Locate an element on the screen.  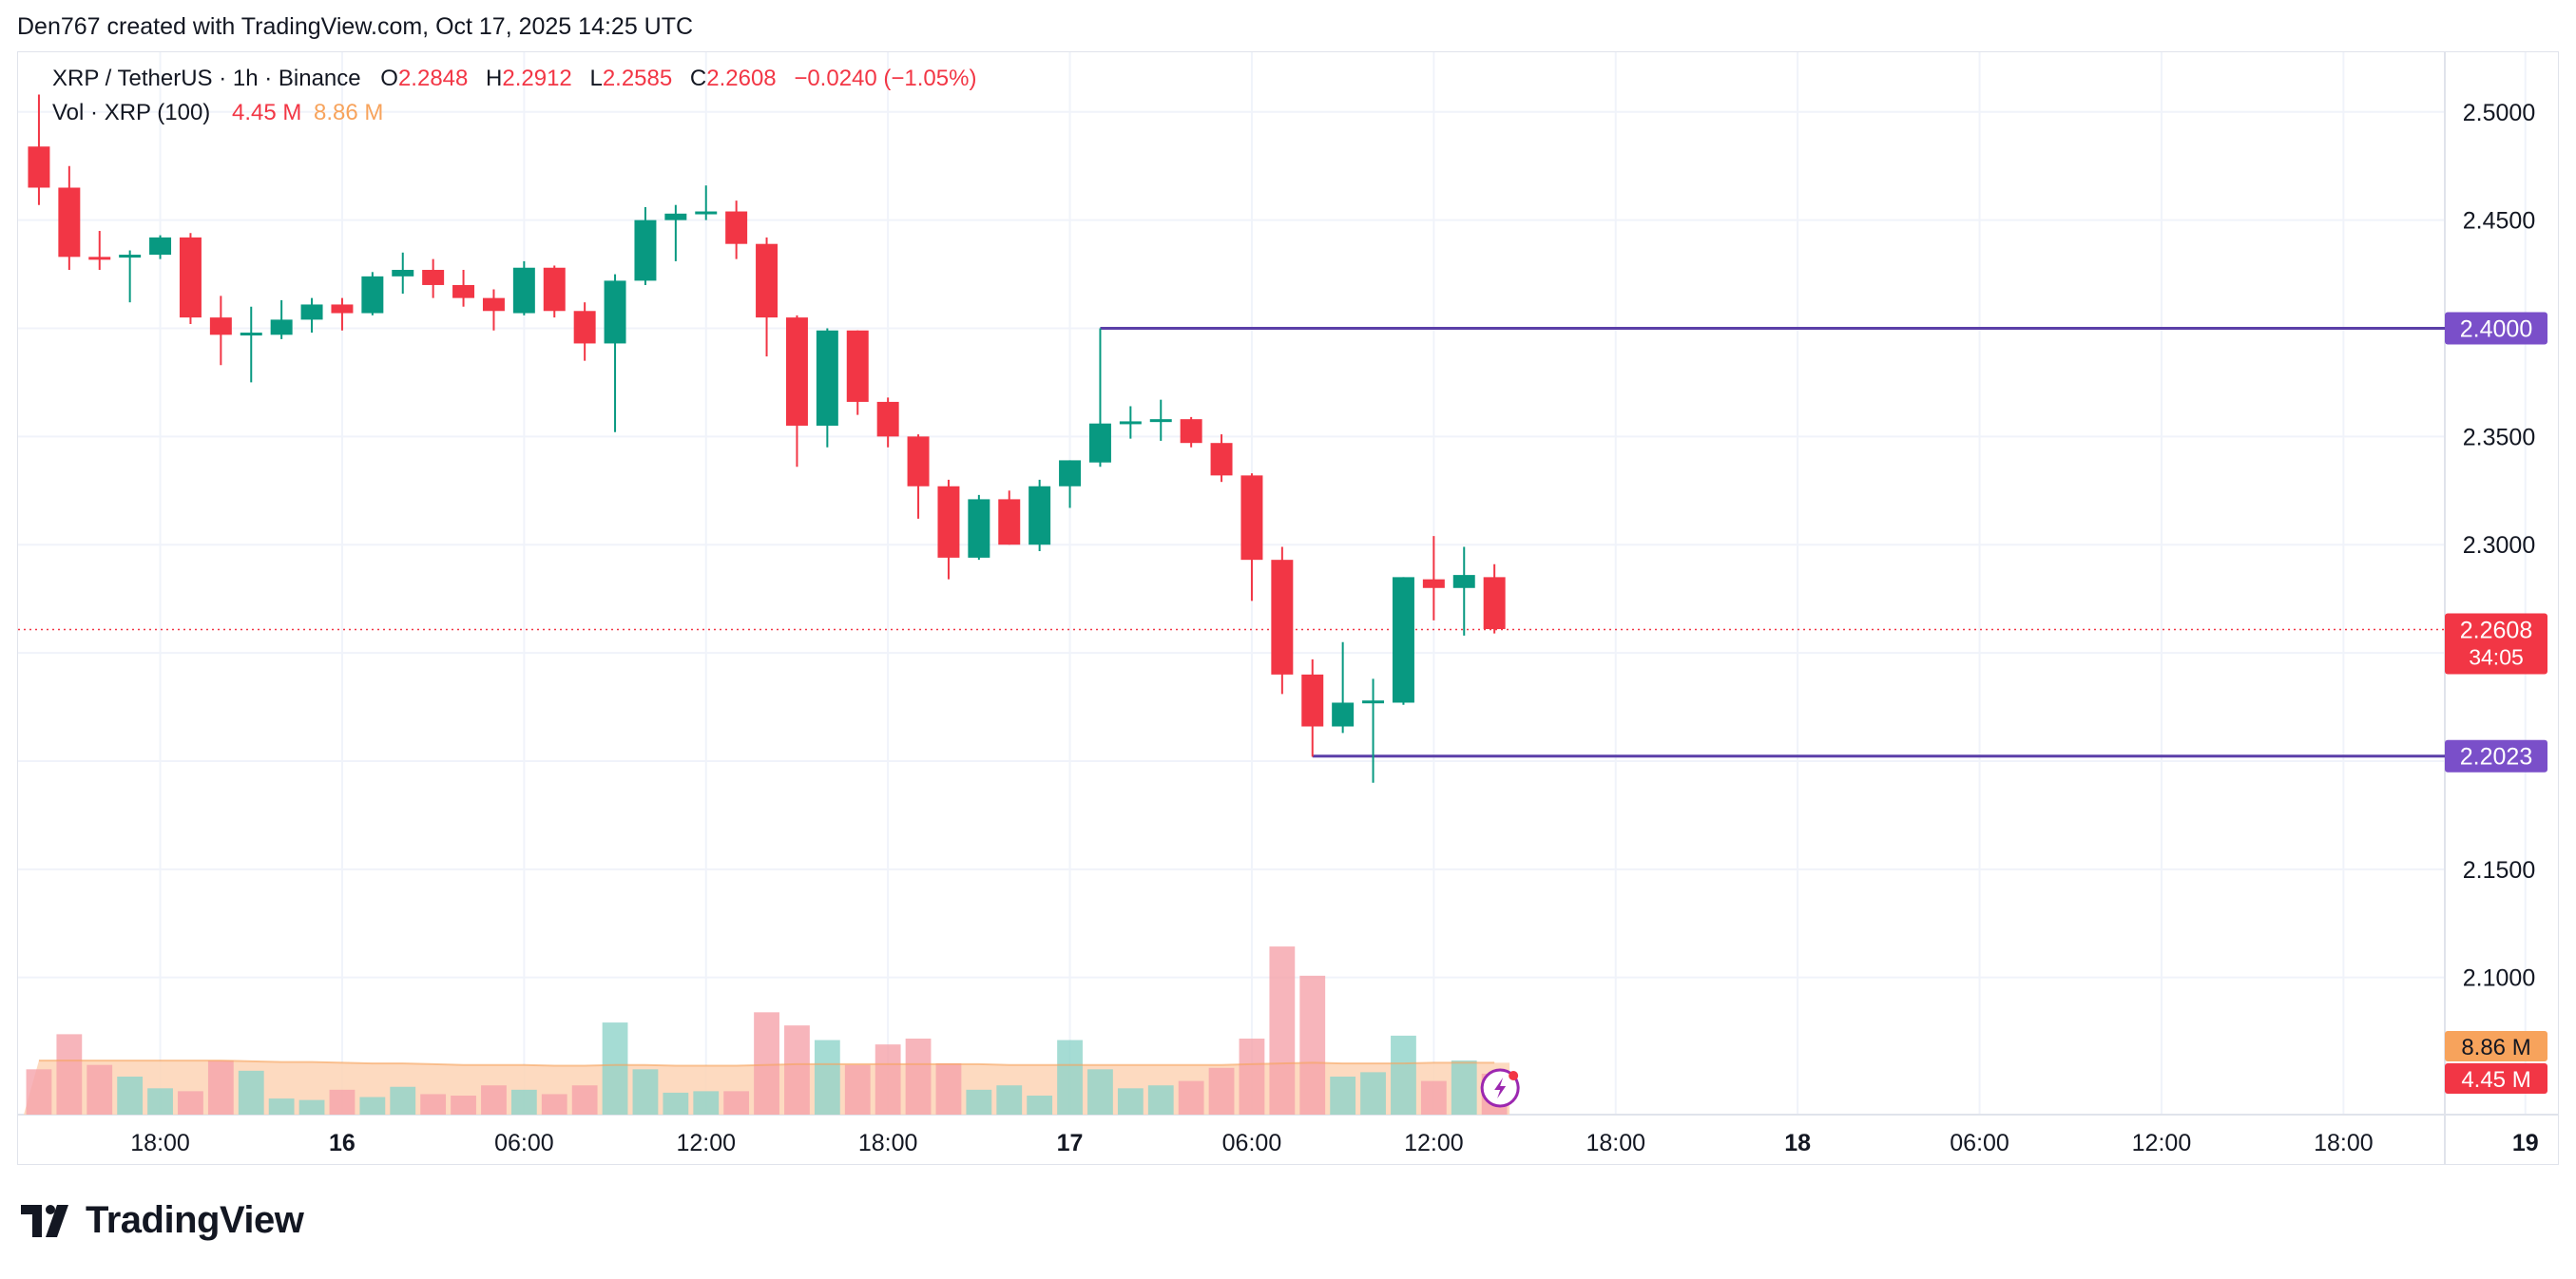
tradingview-mark-icon is located at coordinates (49, 1221).